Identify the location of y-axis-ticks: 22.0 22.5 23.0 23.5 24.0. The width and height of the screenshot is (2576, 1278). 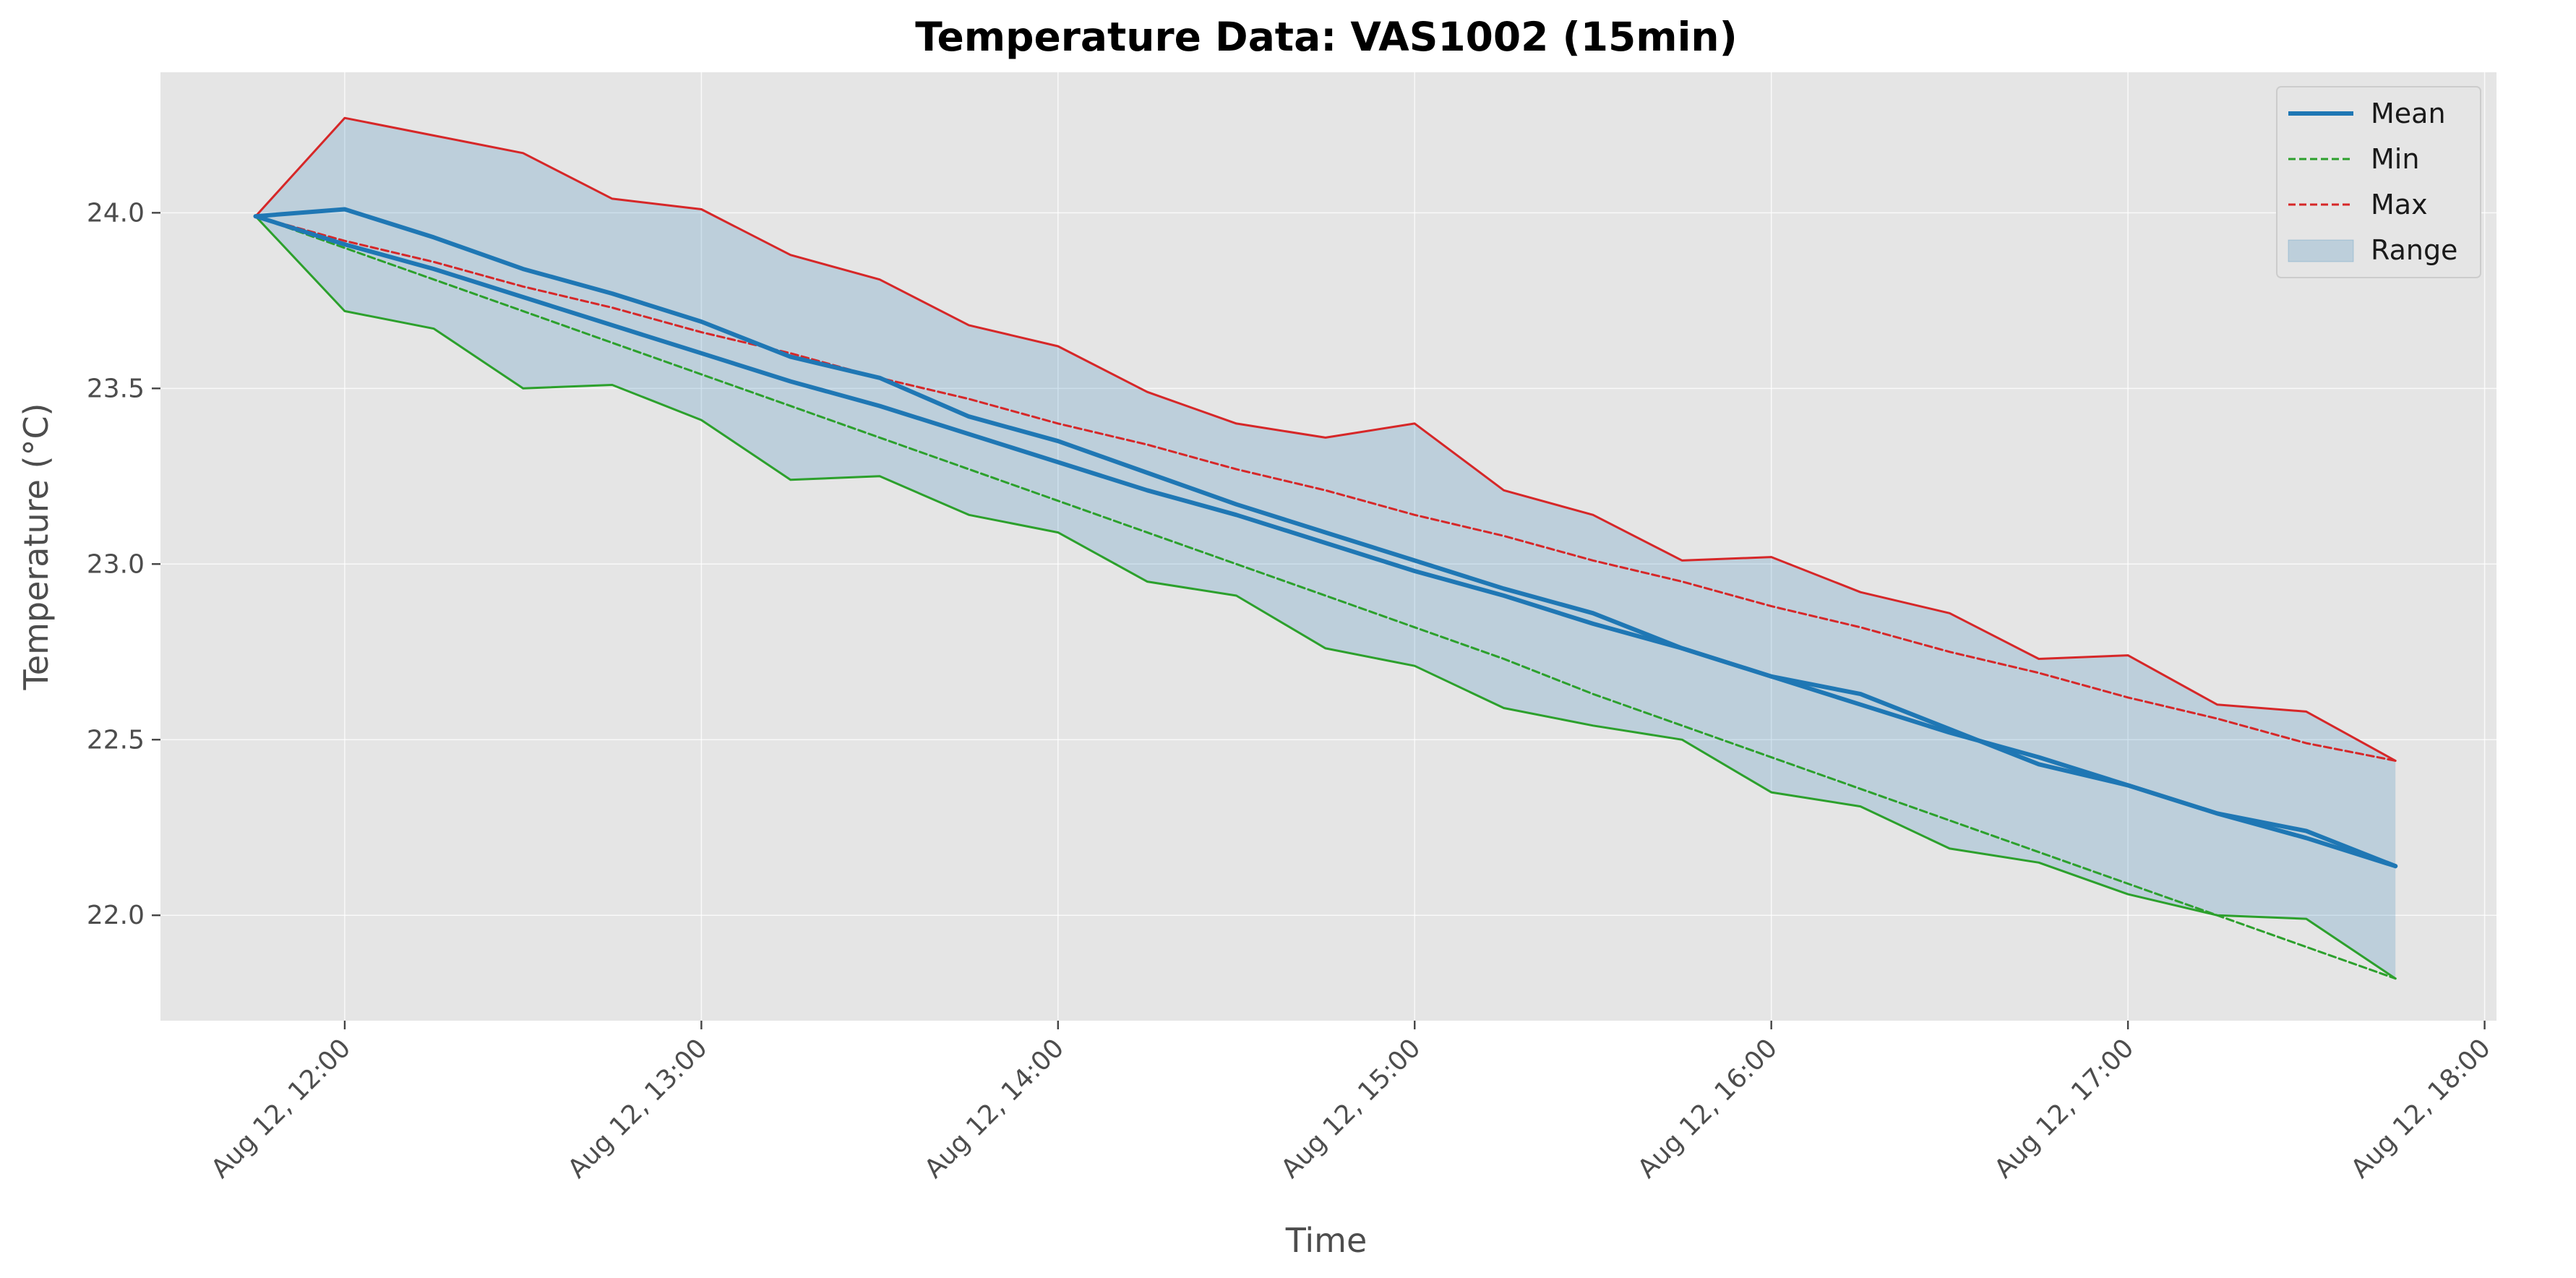
(124, 564).